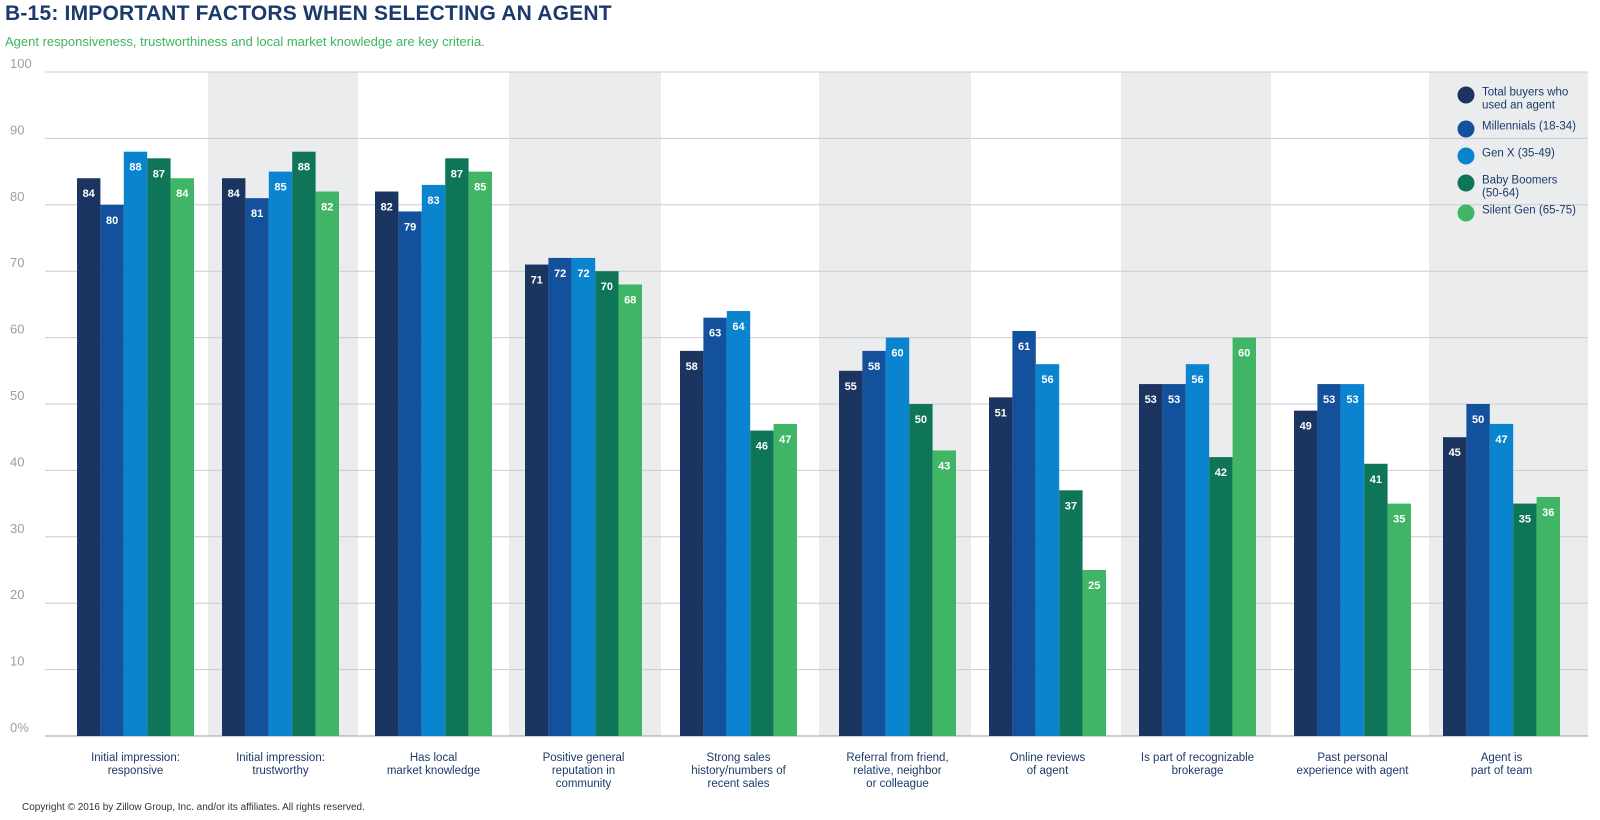 The height and width of the screenshot is (820, 1600). I want to click on legend-label: Millennials (18-34), so click(1529, 127).